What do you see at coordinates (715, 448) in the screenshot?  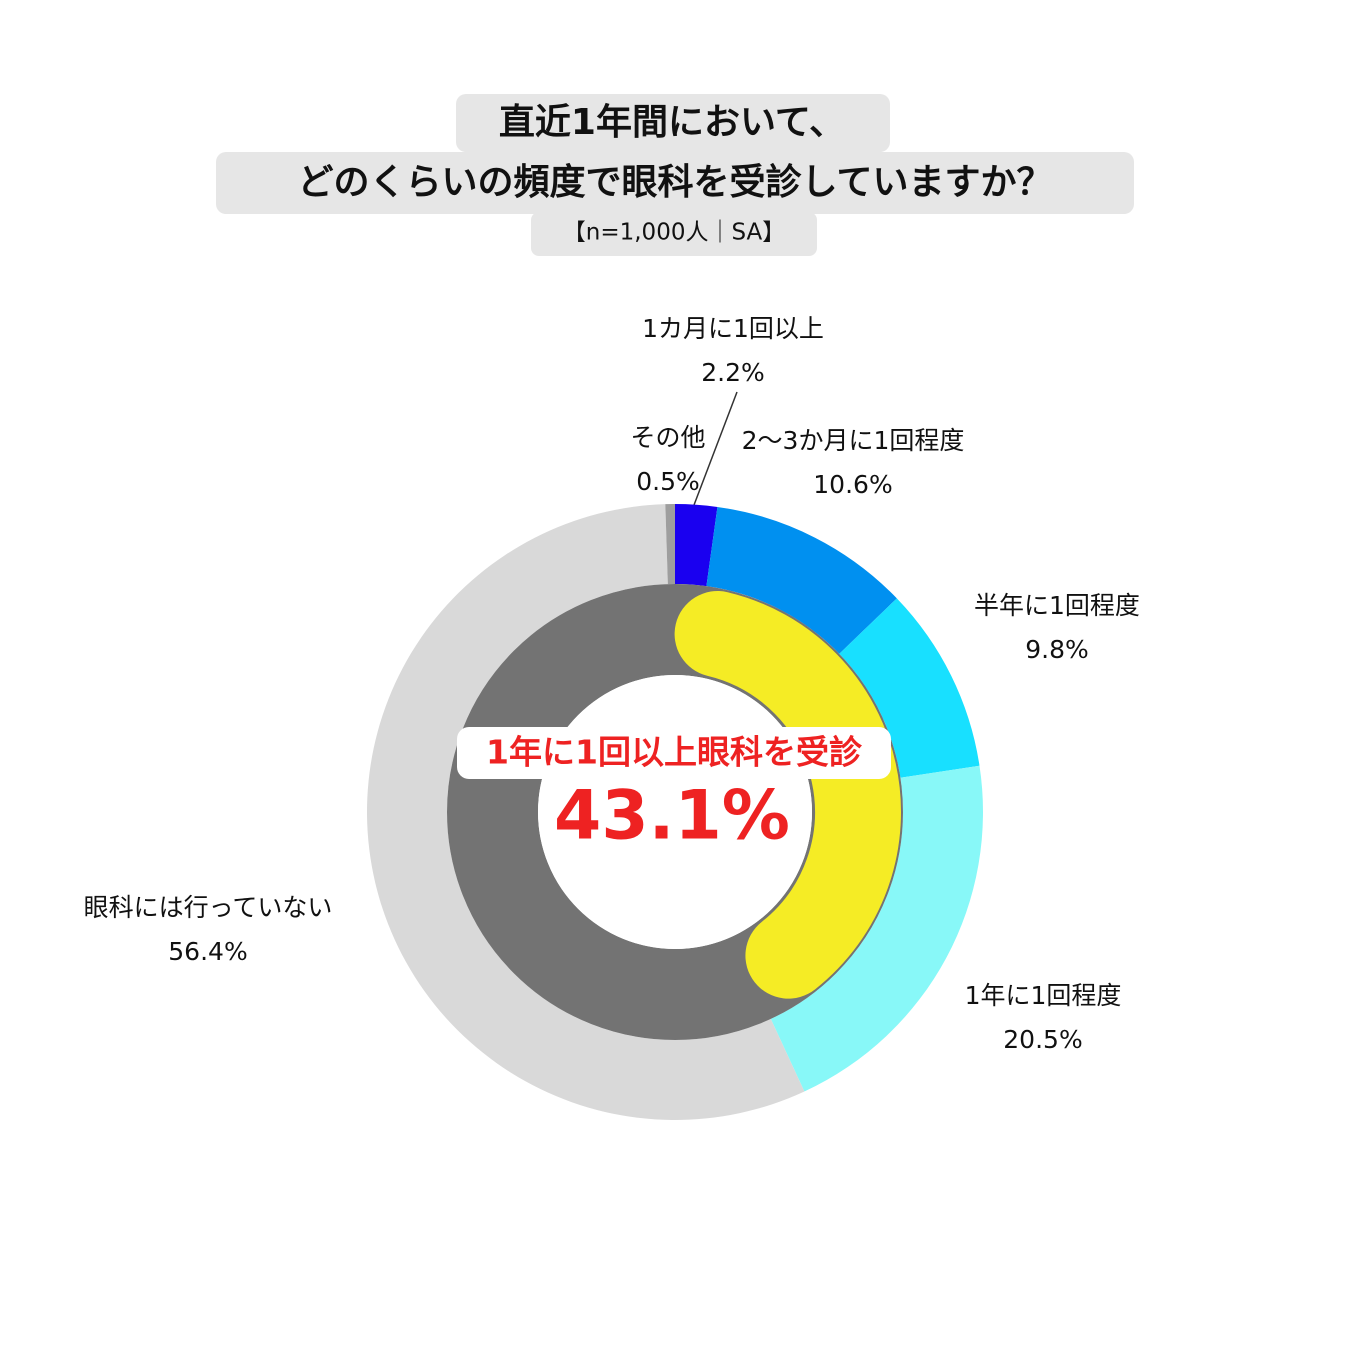 I see `leader-line` at bounding box center [715, 448].